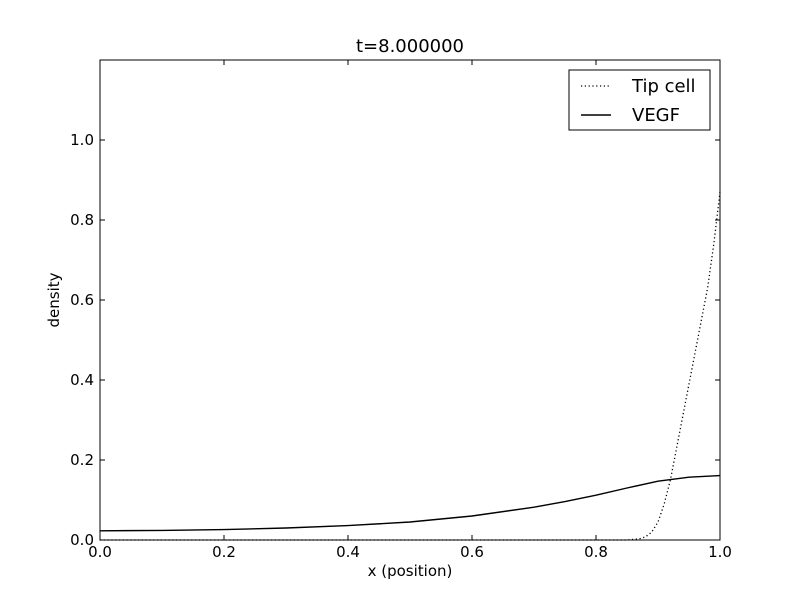 The height and width of the screenshot is (600, 800). Describe the element at coordinates (82, 540) in the screenshot. I see `y-tick-label: 0.0` at that location.